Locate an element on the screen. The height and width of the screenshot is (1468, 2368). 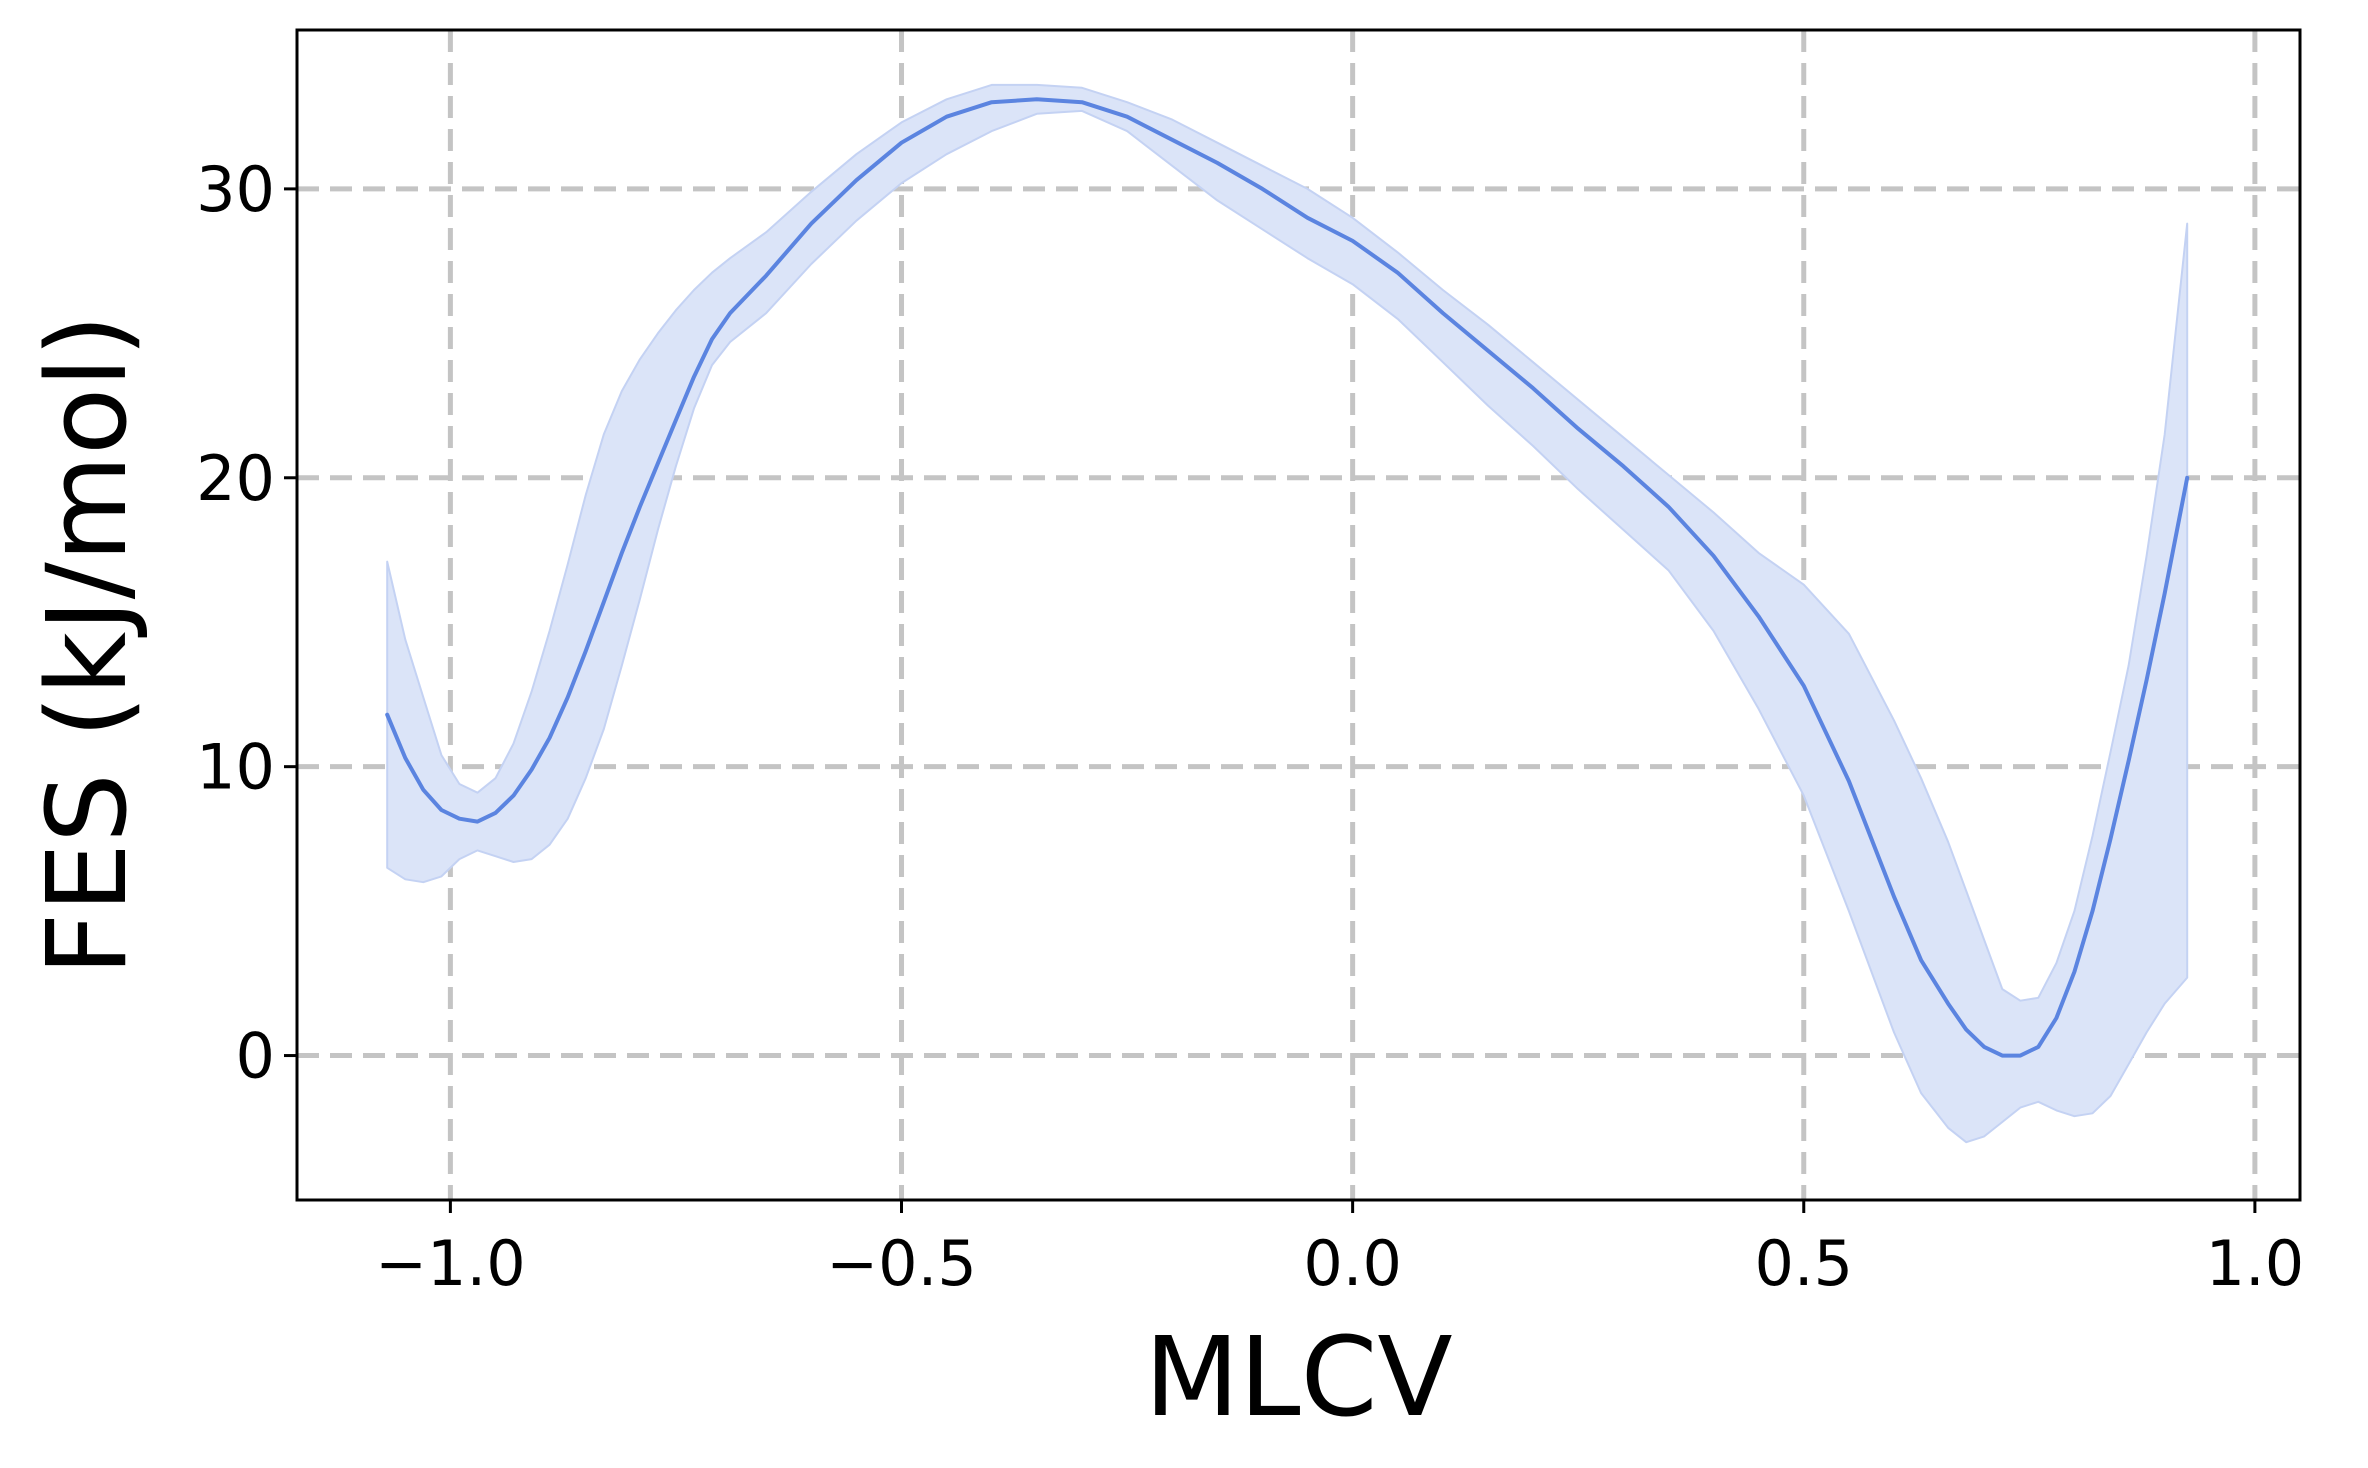
y-axis-title: FES (kJ/mol) is located at coordinates (87, 645).